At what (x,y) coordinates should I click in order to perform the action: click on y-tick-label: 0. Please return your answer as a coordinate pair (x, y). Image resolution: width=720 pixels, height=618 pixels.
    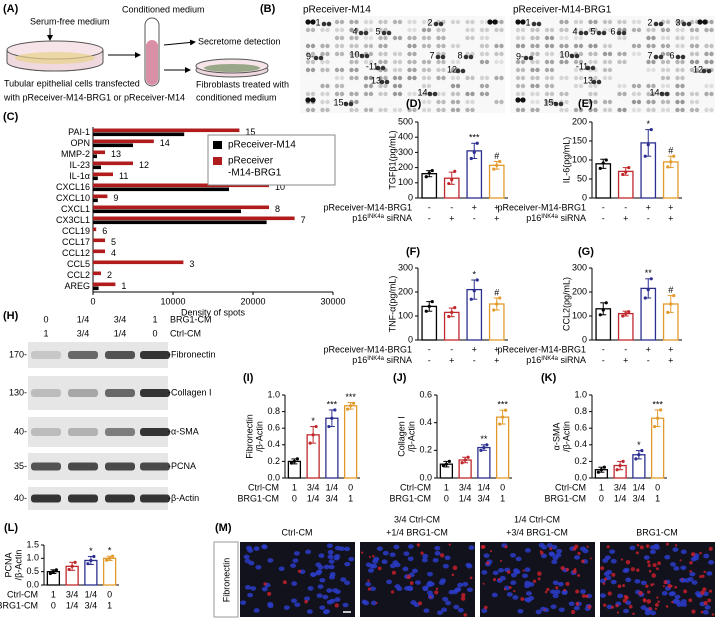
    Looking at the image, I should click on (584, 339).